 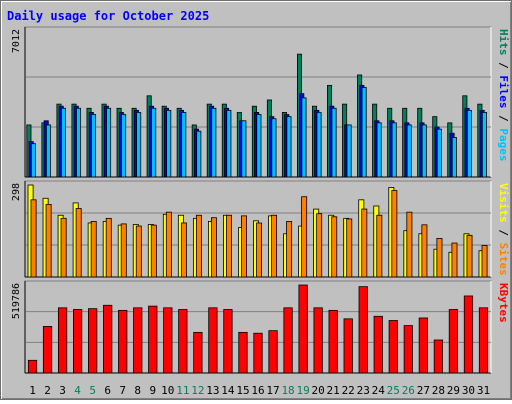 What do you see at coordinates (137, 390) in the screenshot?
I see `day-label: 8` at bounding box center [137, 390].